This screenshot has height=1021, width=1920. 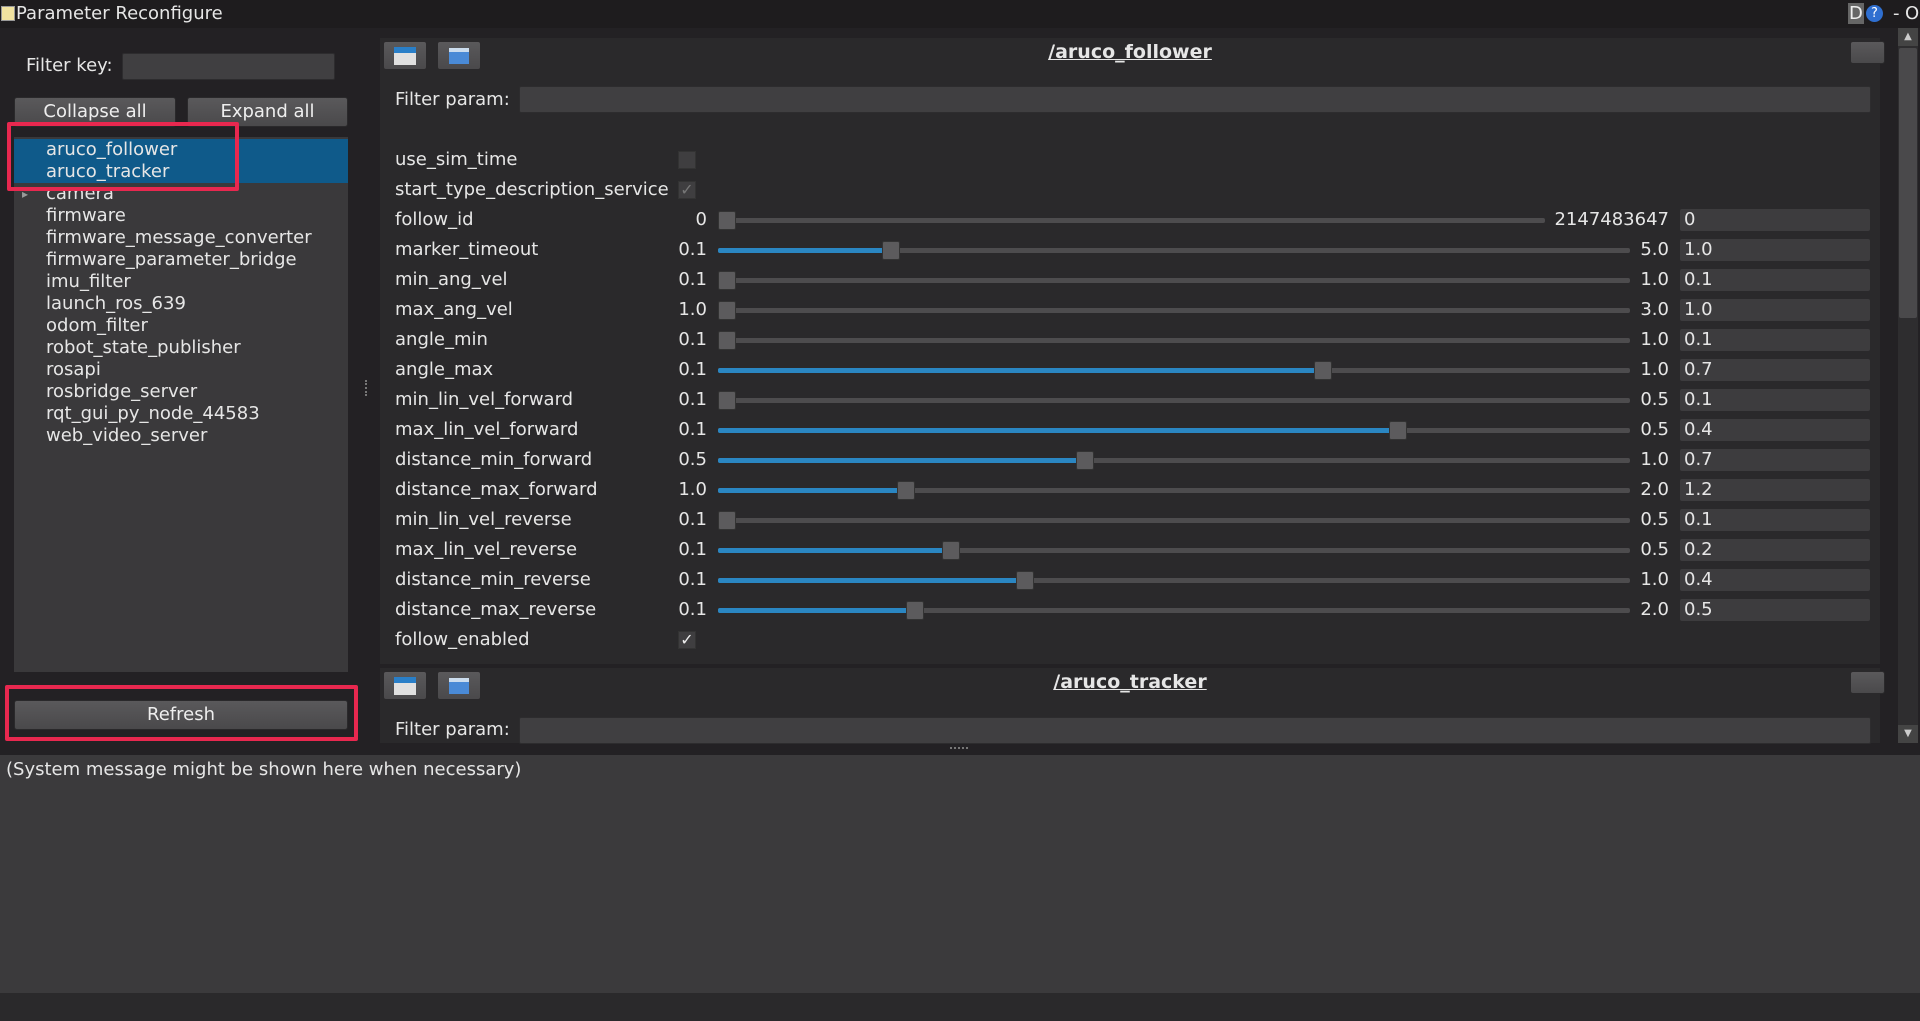 What do you see at coordinates (181, 370) in the screenshot?
I see `tree-item: rosapi` at bounding box center [181, 370].